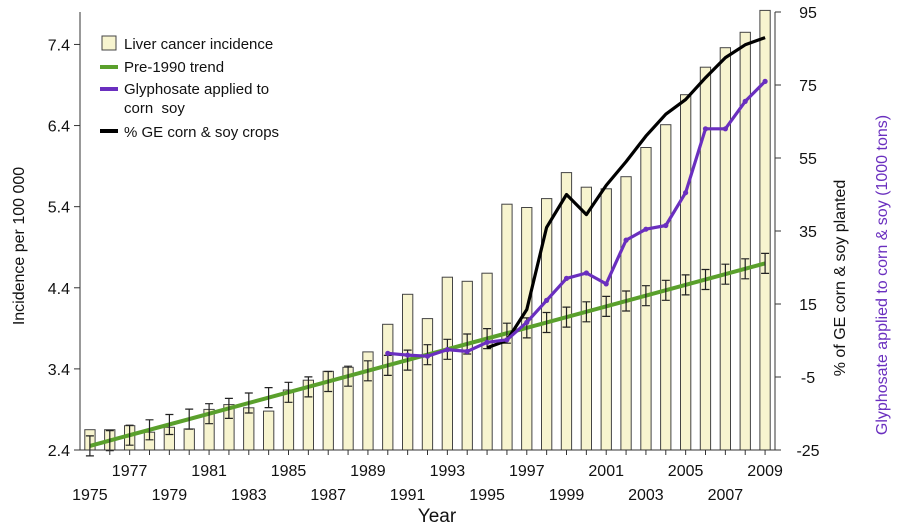 This screenshot has width=903, height=532. What do you see at coordinates (840, 278) in the screenshot?
I see `y2-axis-title-ge: % of GE corn & soy planted` at bounding box center [840, 278].